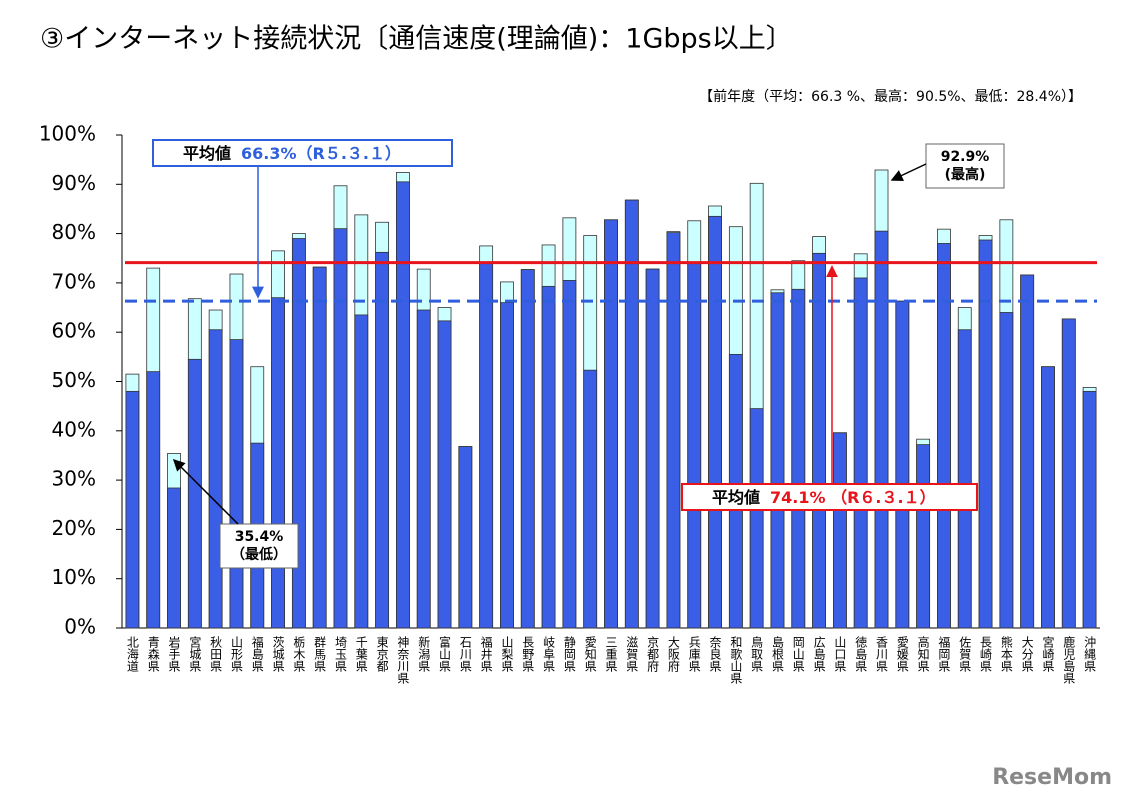 The image size is (1131, 804). What do you see at coordinates (819, 654) in the screenshot?
I see `x-tick-label: 広島県` at bounding box center [819, 654].